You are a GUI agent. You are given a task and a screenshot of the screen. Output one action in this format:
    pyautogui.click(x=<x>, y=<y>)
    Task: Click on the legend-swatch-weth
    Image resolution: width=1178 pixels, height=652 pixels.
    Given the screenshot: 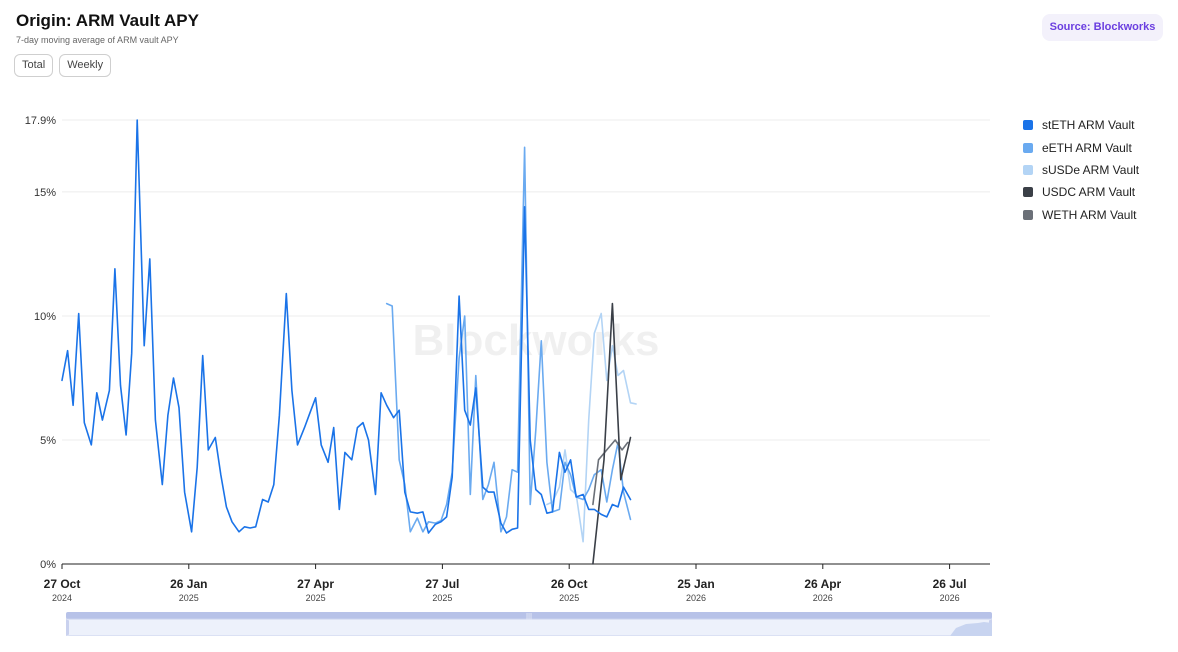 What is the action you would take?
    pyautogui.click(x=1028, y=214)
    